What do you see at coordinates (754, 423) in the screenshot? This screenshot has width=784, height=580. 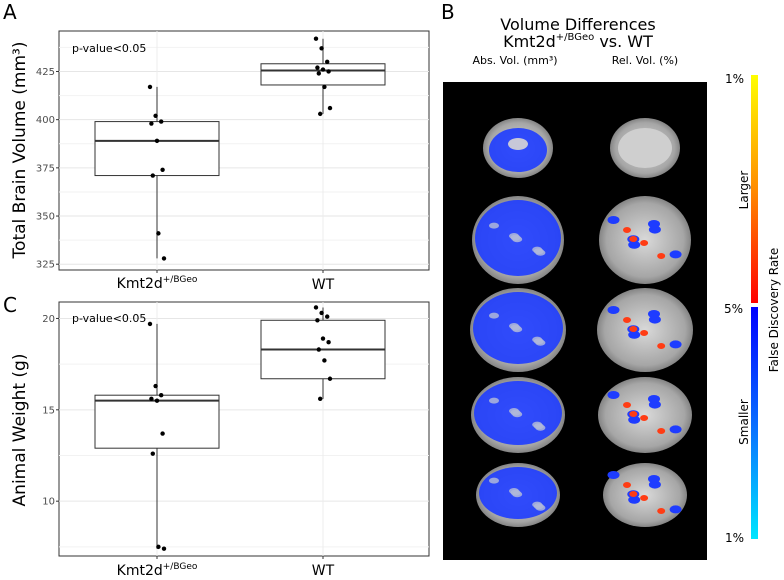 I see `colorbar-smaller` at bounding box center [754, 423].